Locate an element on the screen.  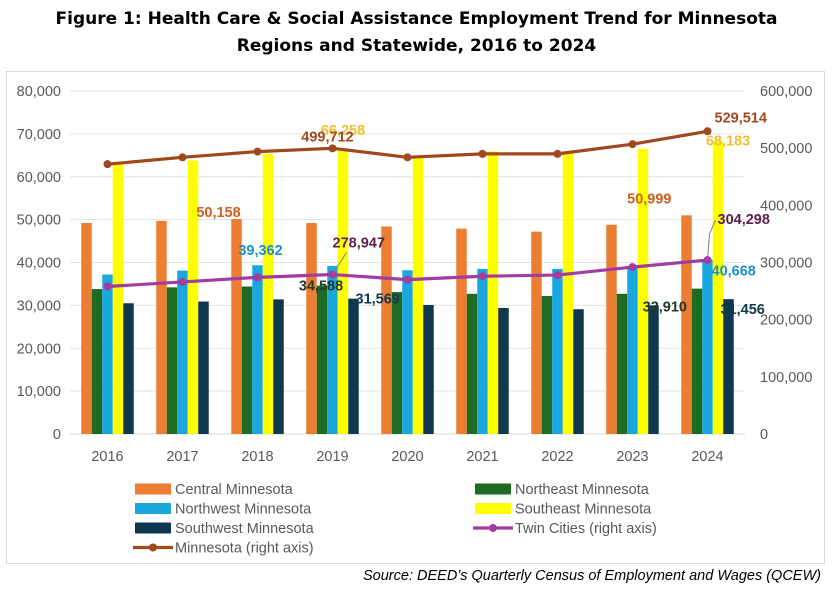
data-label: 31,569 is located at coordinates (378, 300).